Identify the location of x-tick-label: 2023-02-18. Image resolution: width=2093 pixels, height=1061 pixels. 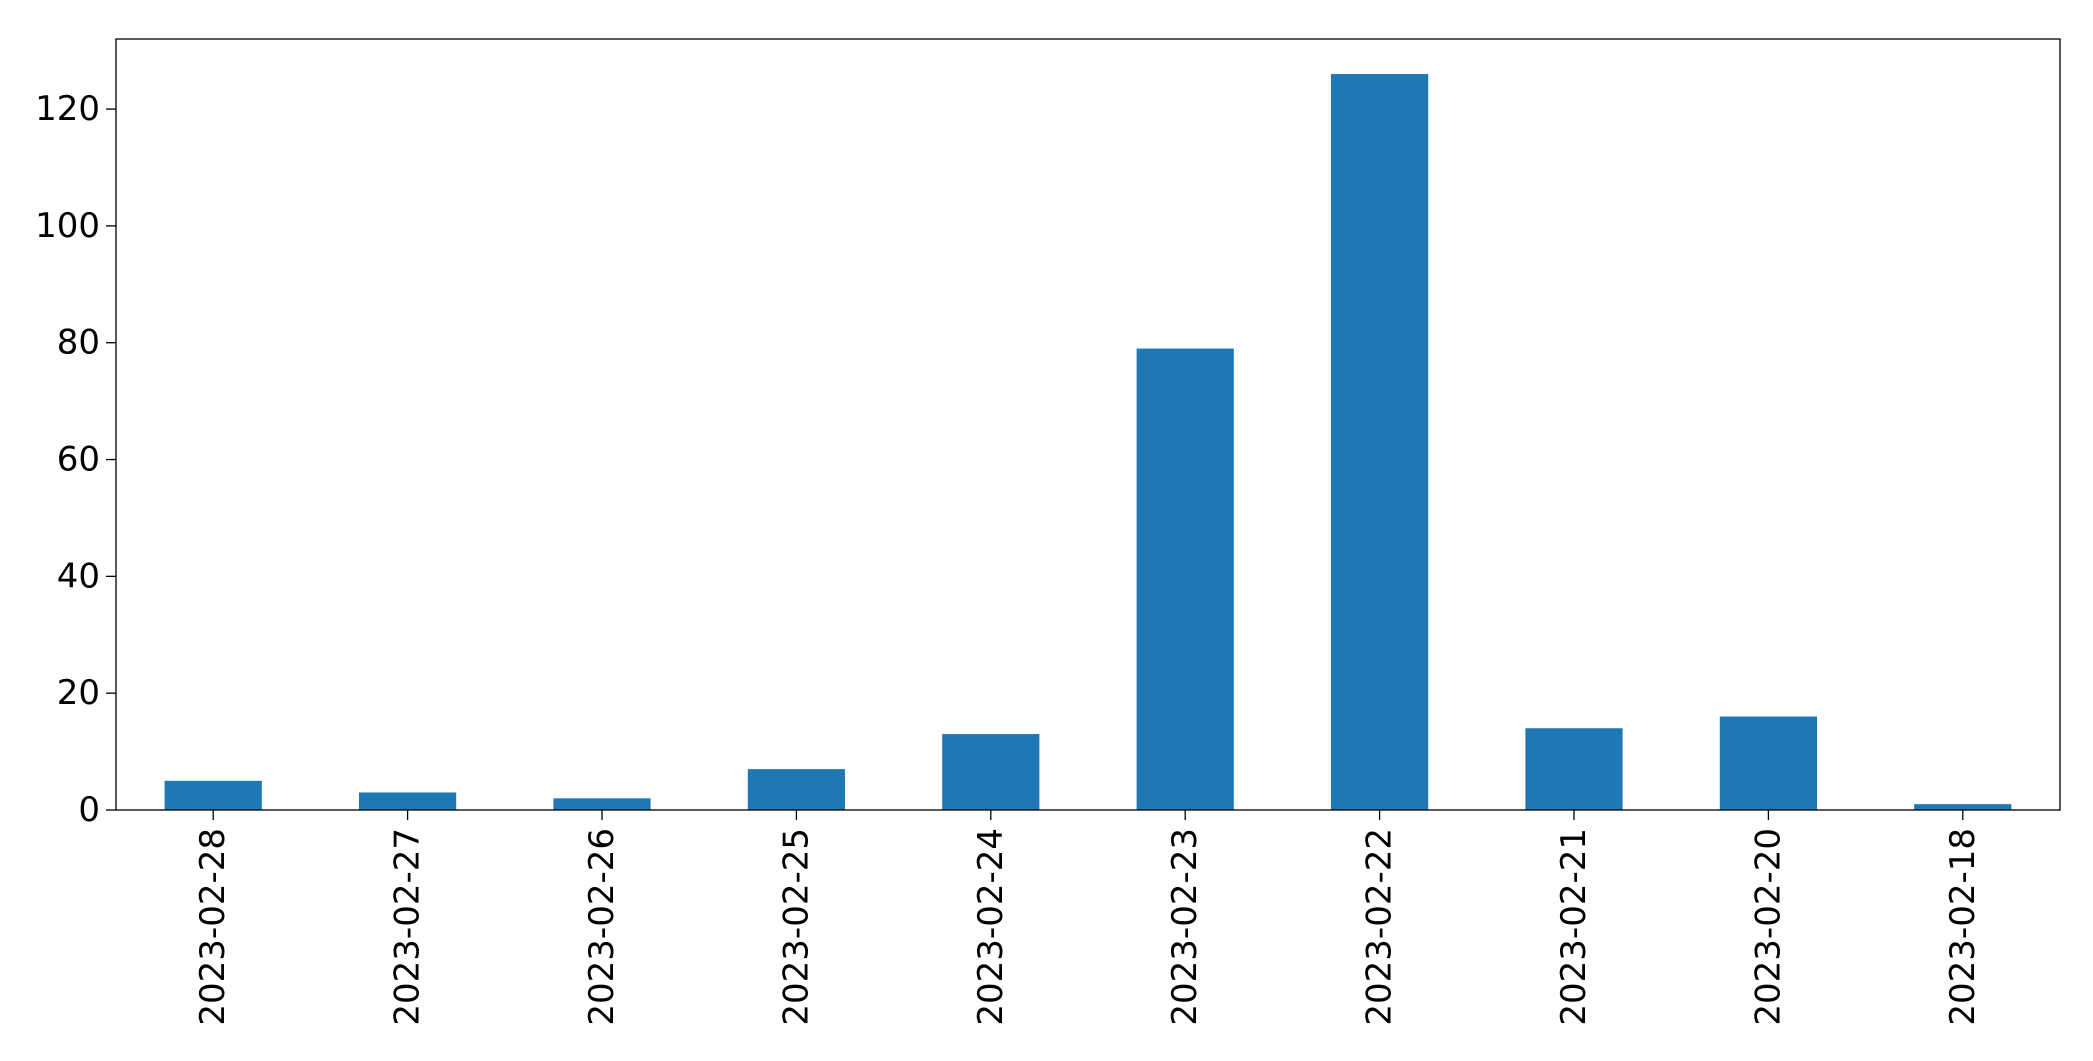
(1963, 927).